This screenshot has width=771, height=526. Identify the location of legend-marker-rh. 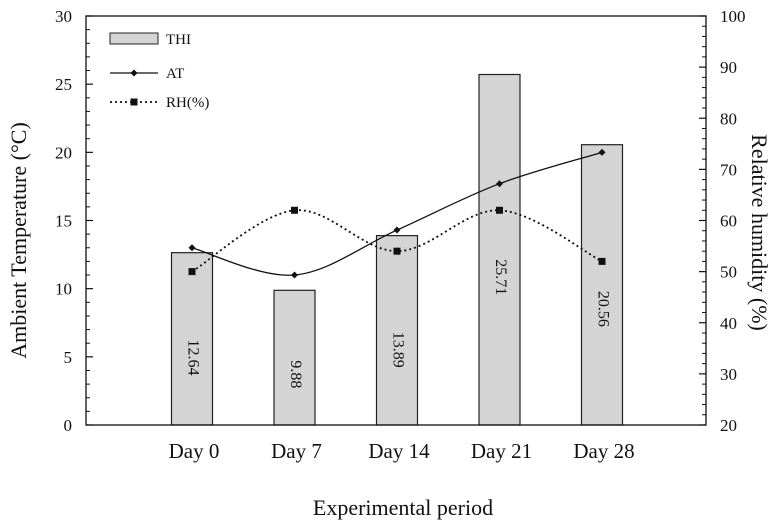
(134, 102).